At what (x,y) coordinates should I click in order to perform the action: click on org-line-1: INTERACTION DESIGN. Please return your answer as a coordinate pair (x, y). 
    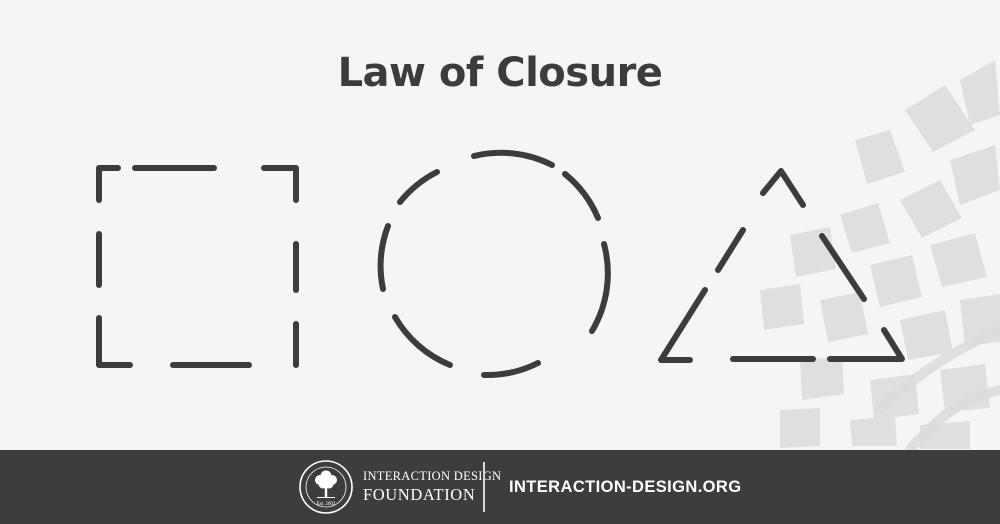
    Looking at the image, I should click on (432, 476).